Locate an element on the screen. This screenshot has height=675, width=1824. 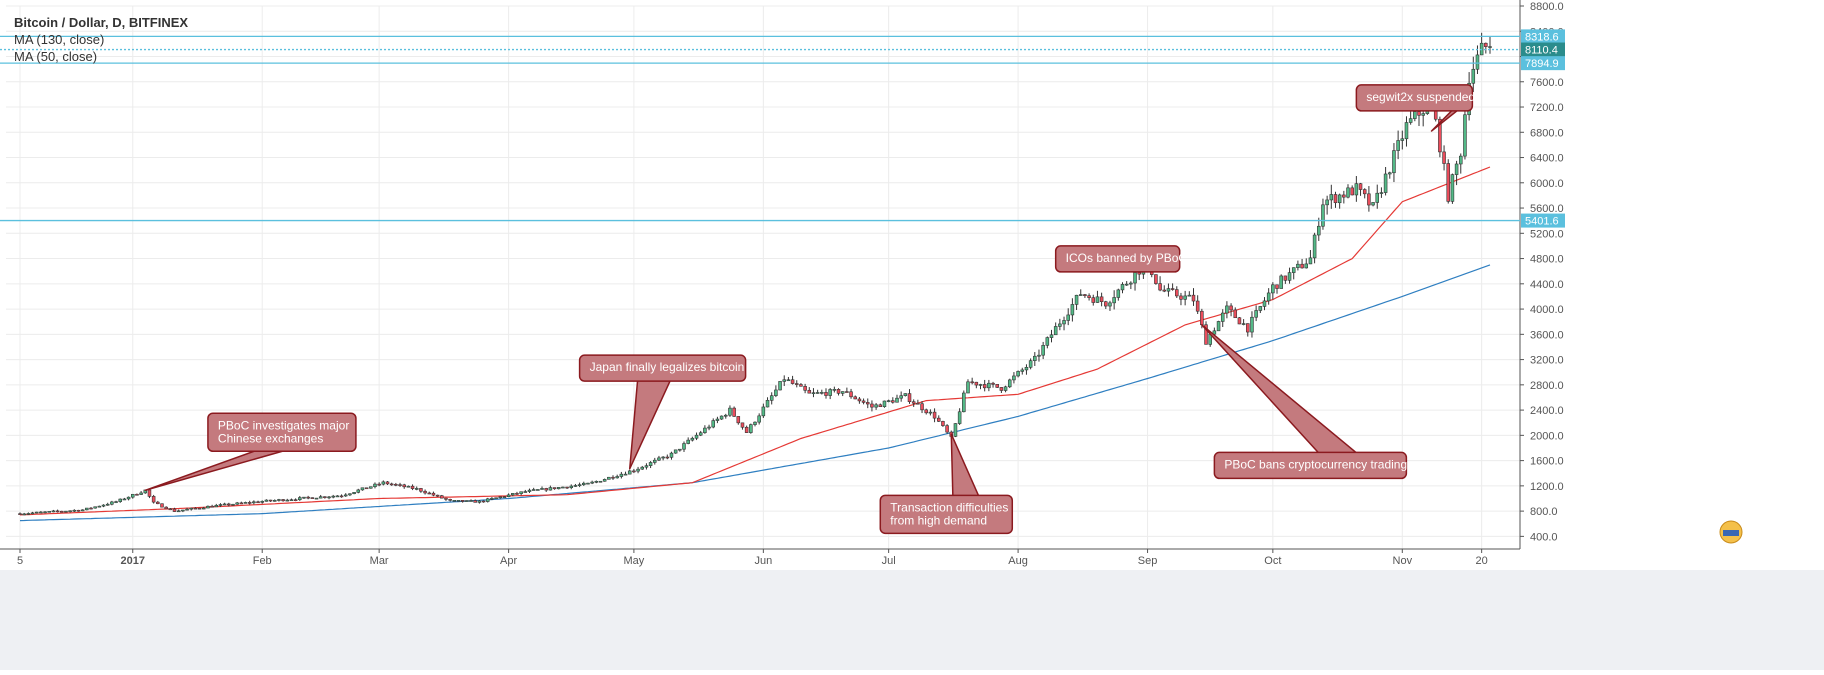
price-tick-label: 7200.0 is located at coordinates (1547, 108).